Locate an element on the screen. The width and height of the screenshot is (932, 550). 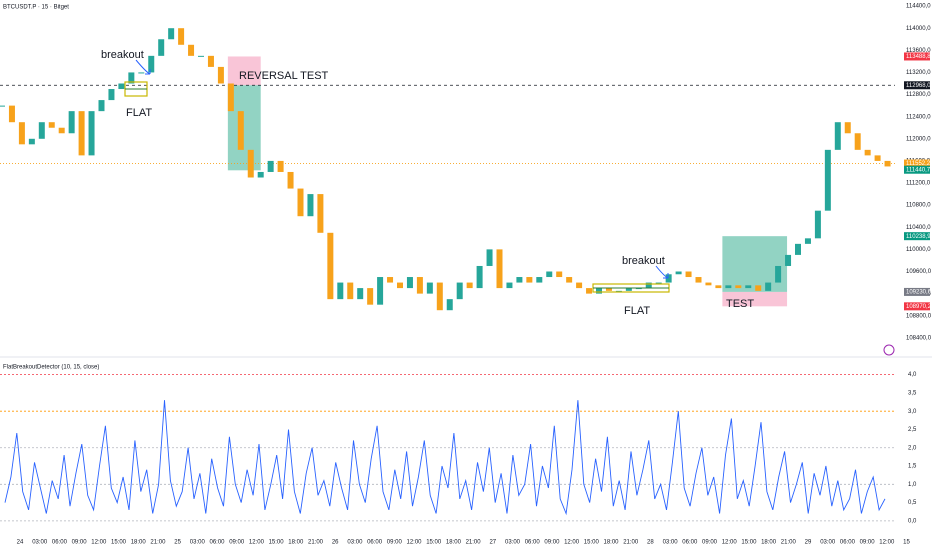
y-tick-label: 3,5 is located at coordinates (912, 393).